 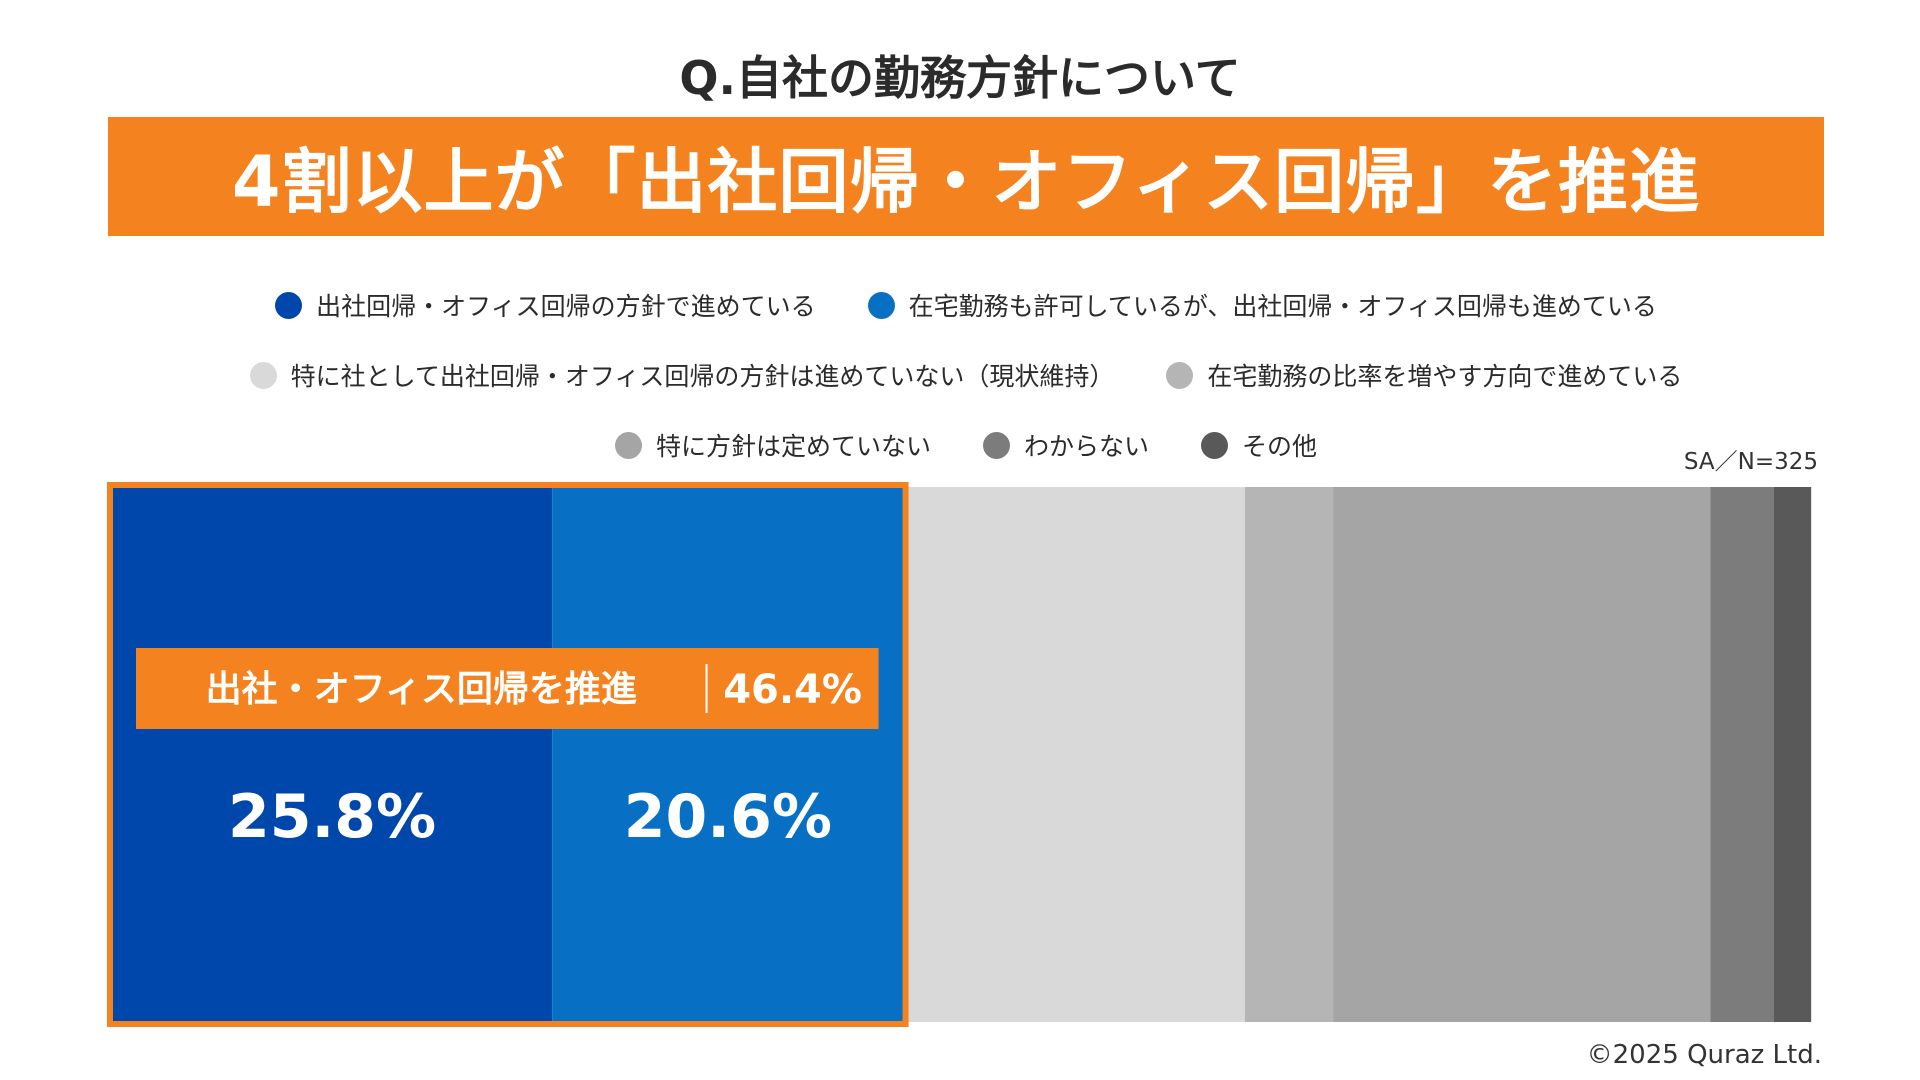 What do you see at coordinates (966, 445) in the screenshot?
I see `legend-row: 特に方針は定めていない わからない その他` at bounding box center [966, 445].